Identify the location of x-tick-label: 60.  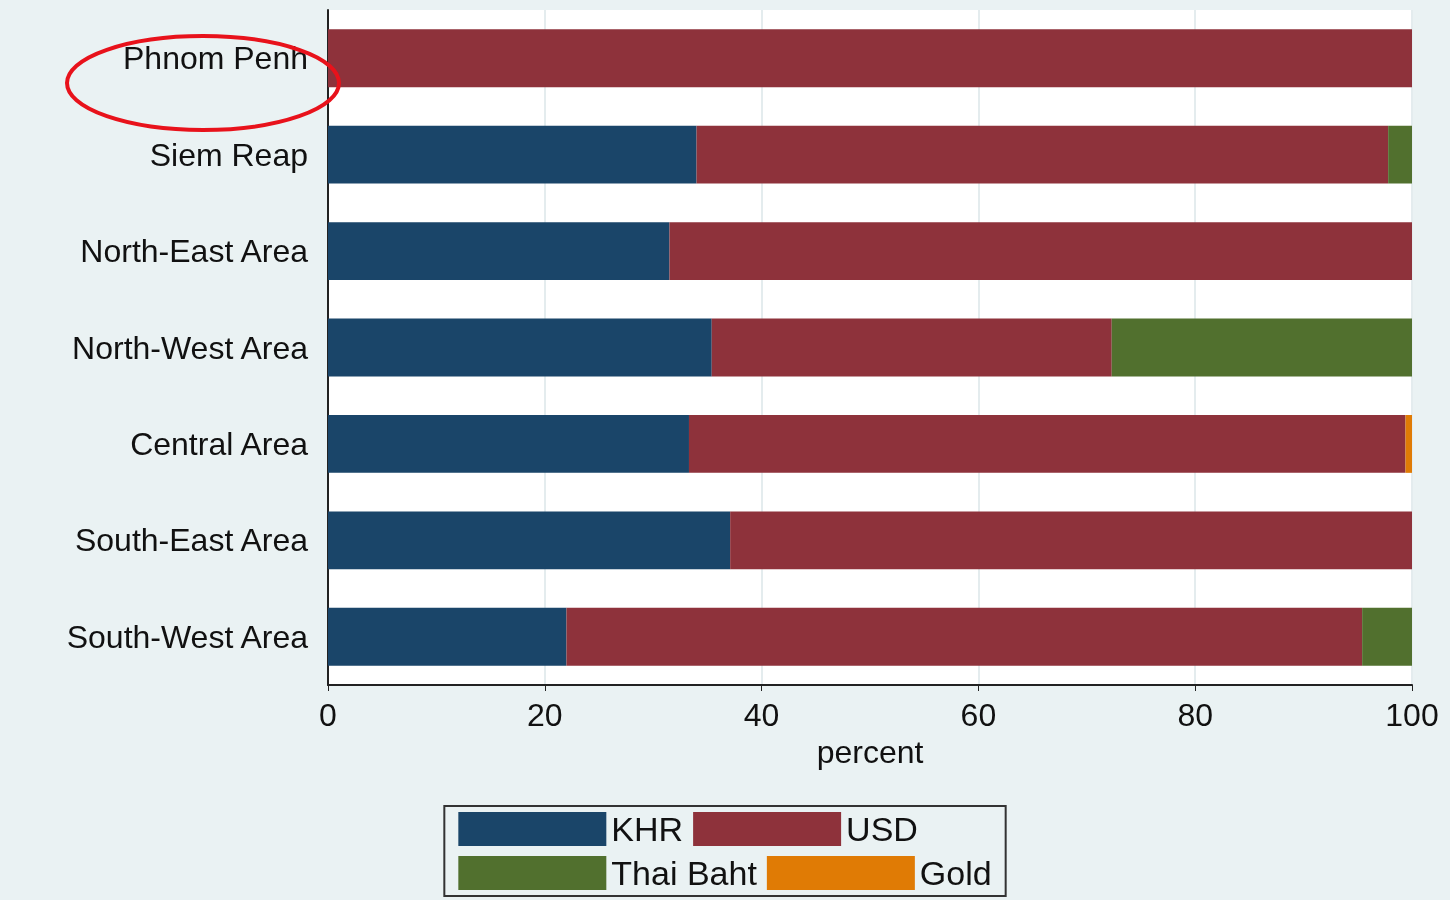
(978, 715).